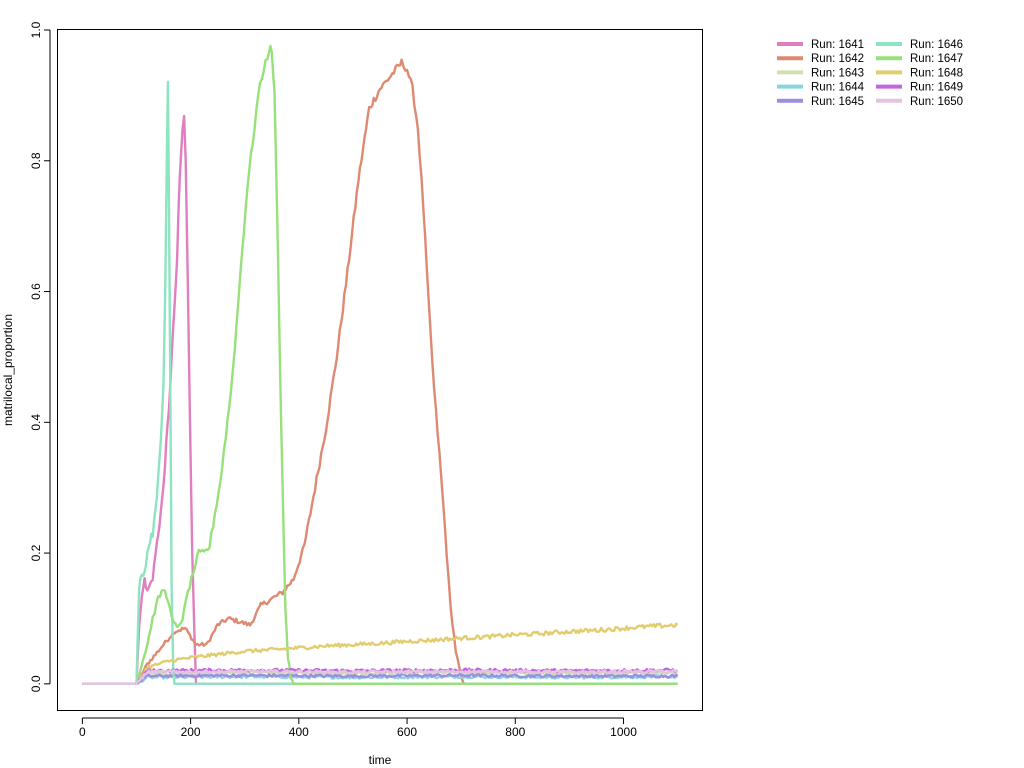  Describe the element at coordinates (36, 683) in the screenshot. I see `y-tick-label: 0.0` at that location.